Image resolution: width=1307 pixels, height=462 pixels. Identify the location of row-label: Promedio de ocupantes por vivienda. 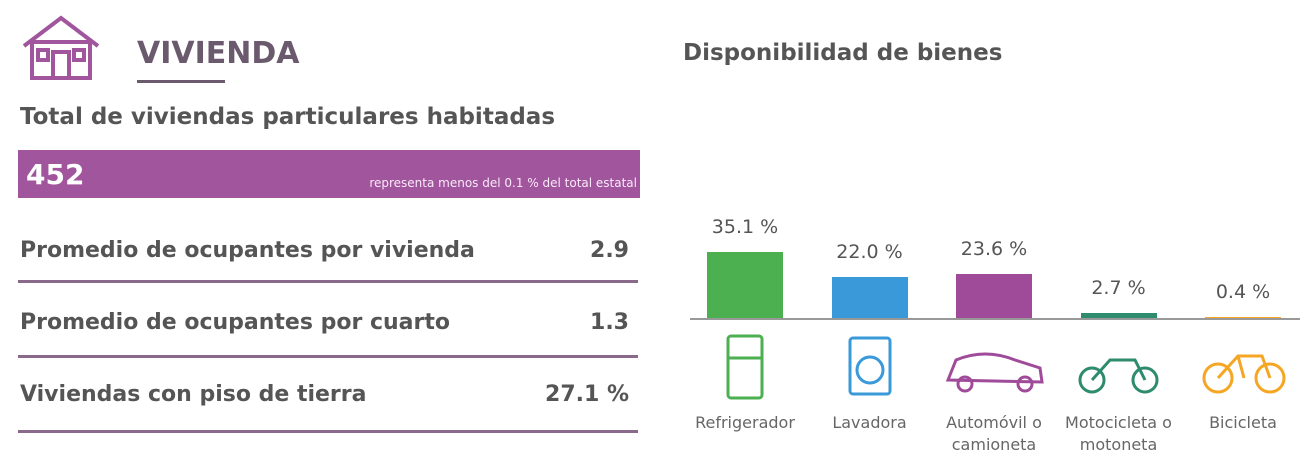
(247, 250).